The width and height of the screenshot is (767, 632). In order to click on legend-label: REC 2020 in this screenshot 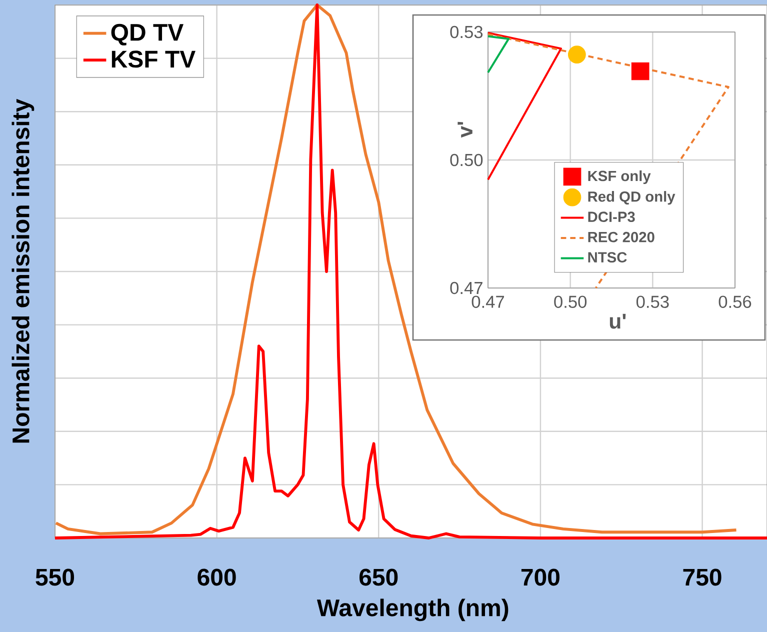, I will do `click(621, 237)`.